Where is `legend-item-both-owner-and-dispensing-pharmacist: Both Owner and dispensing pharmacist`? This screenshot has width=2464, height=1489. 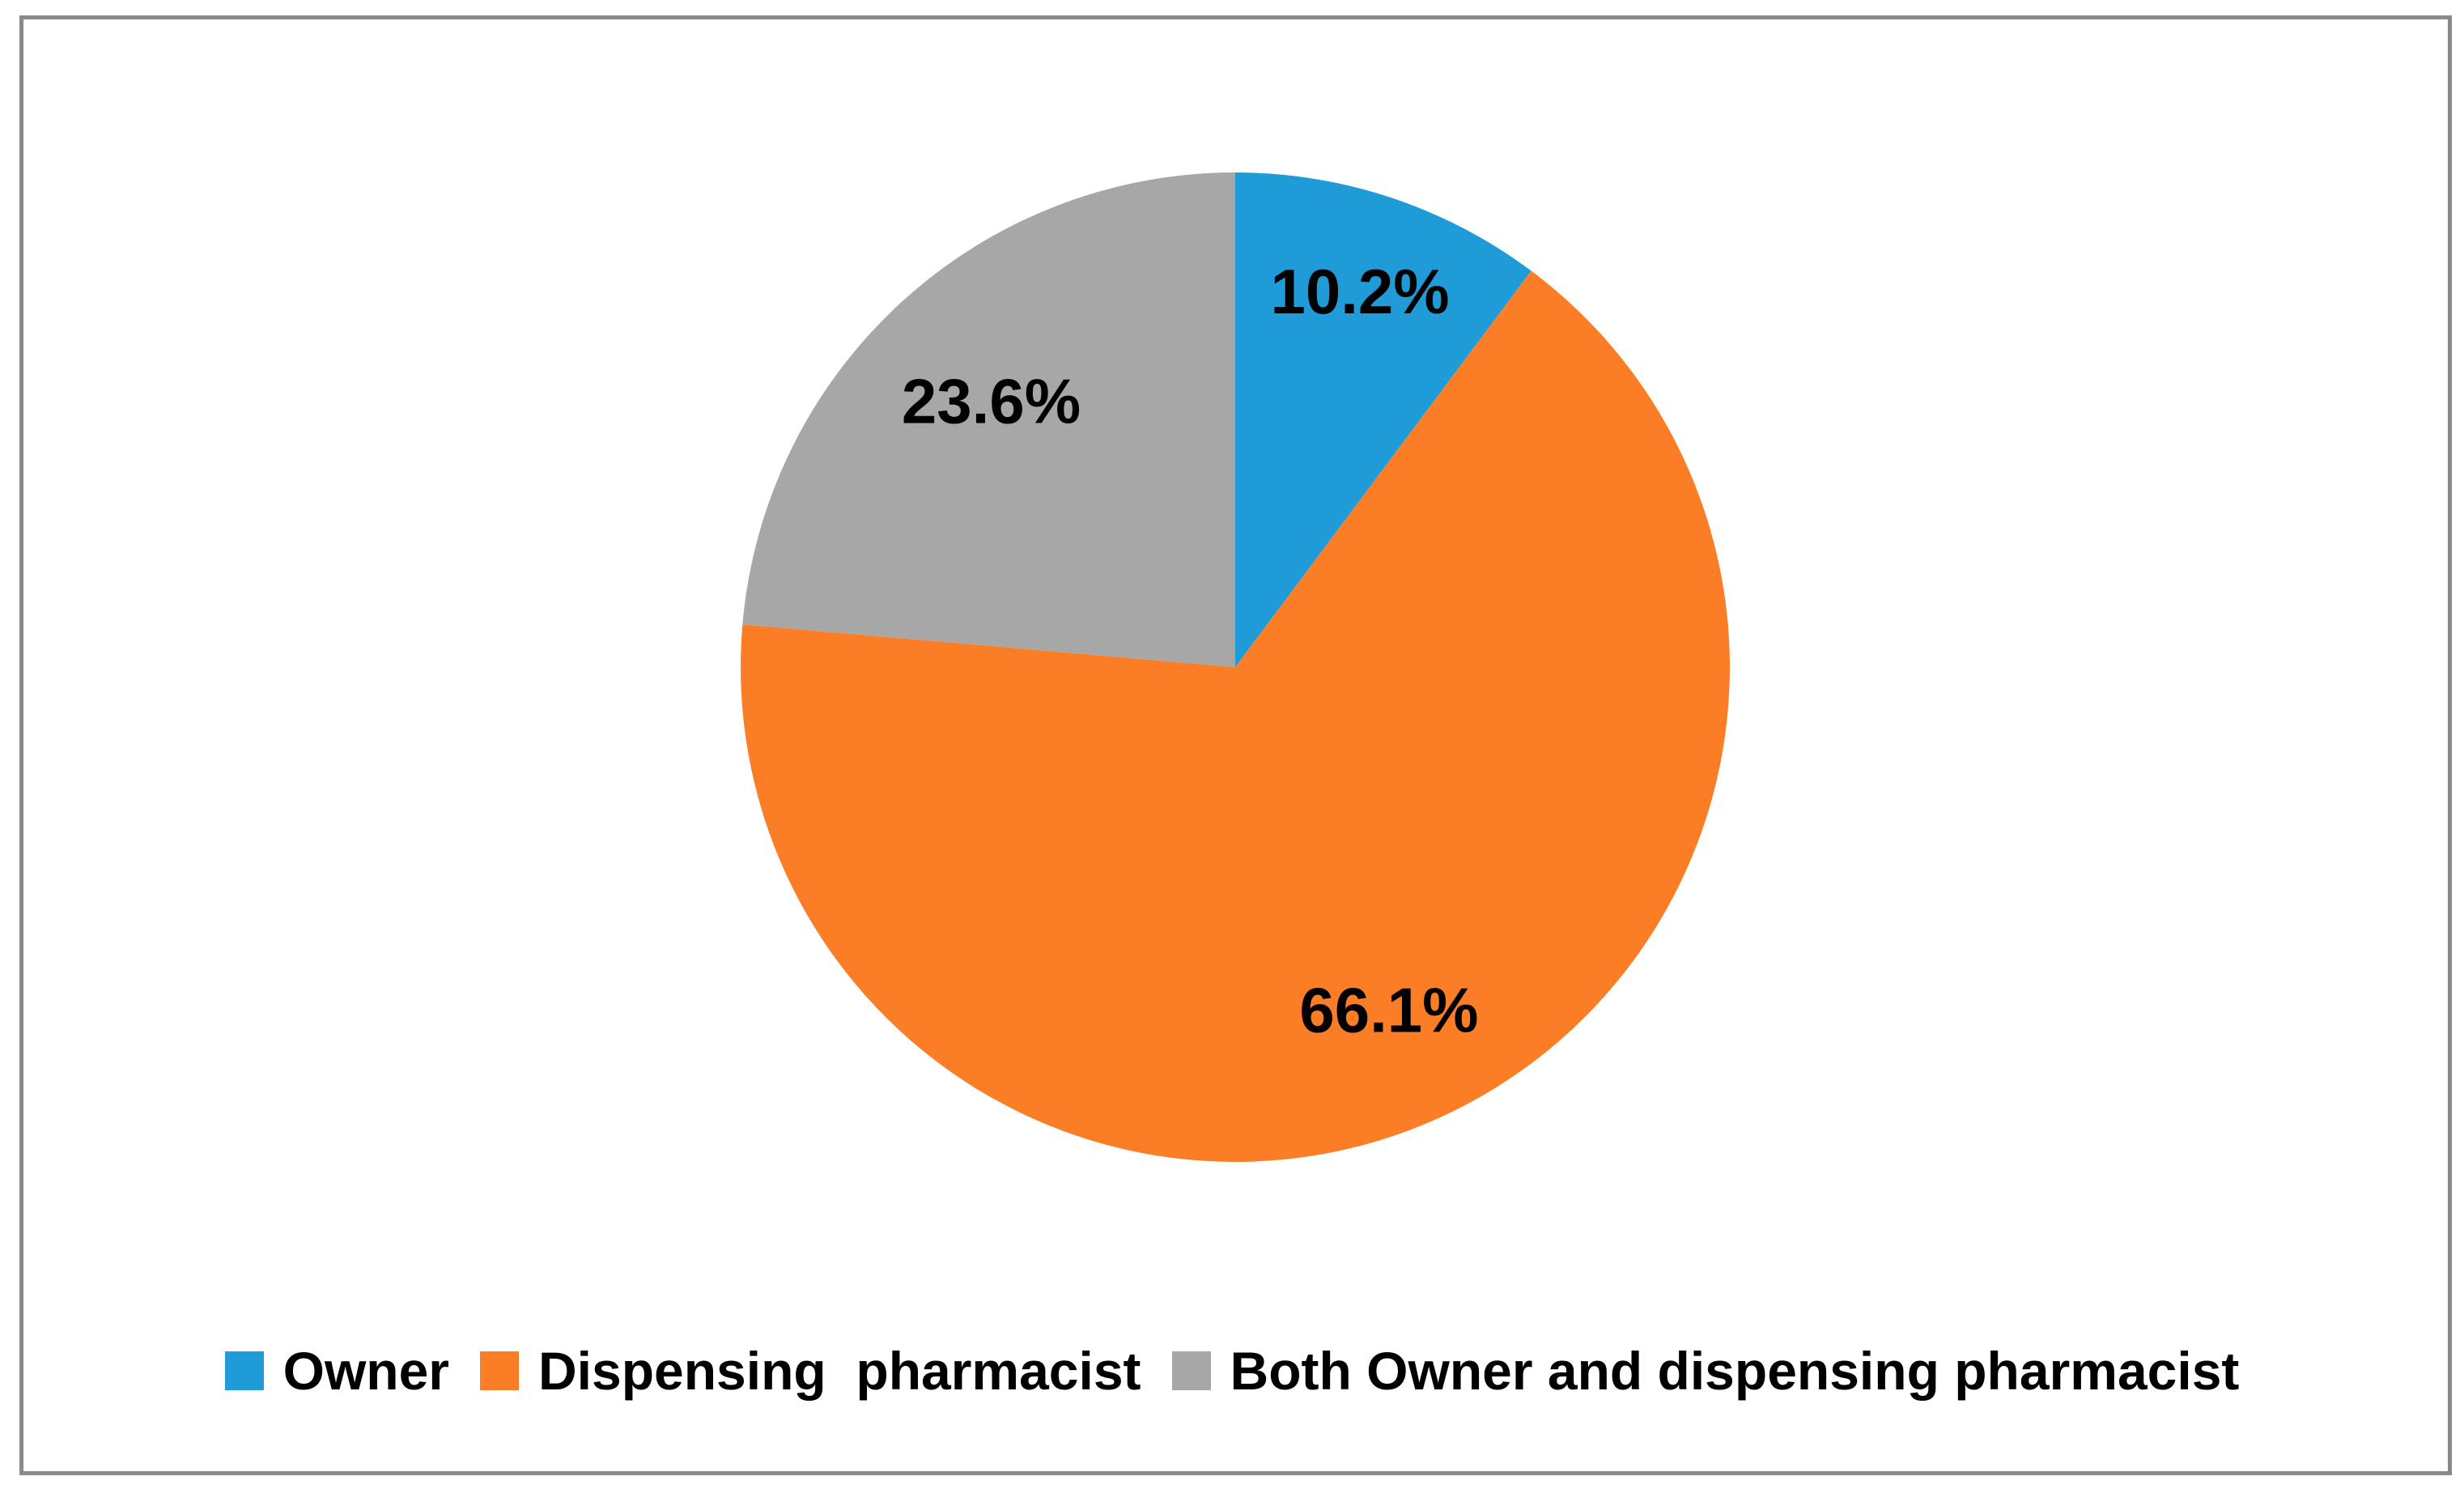 legend-item-both-owner-and-dispensing-pharmacist: Both Owner and dispensing pharmacist is located at coordinates (1705, 1371).